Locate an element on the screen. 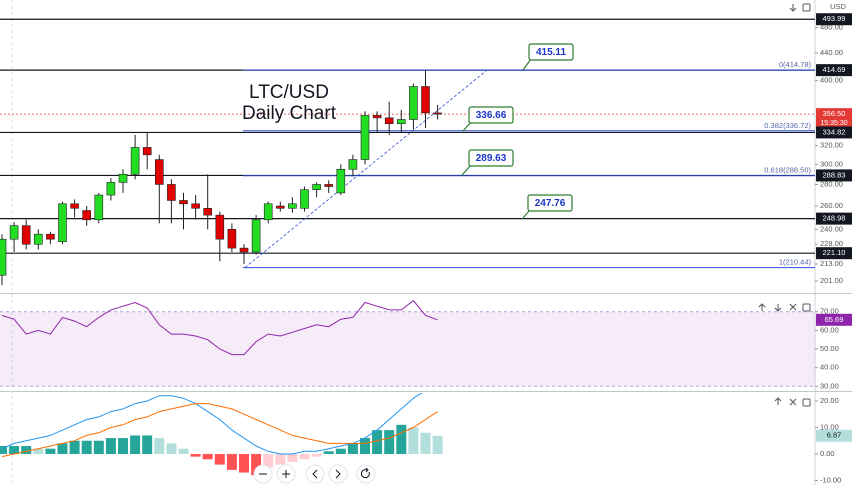  fib-label: 0.382(336.72) is located at coordinates (787, 125).